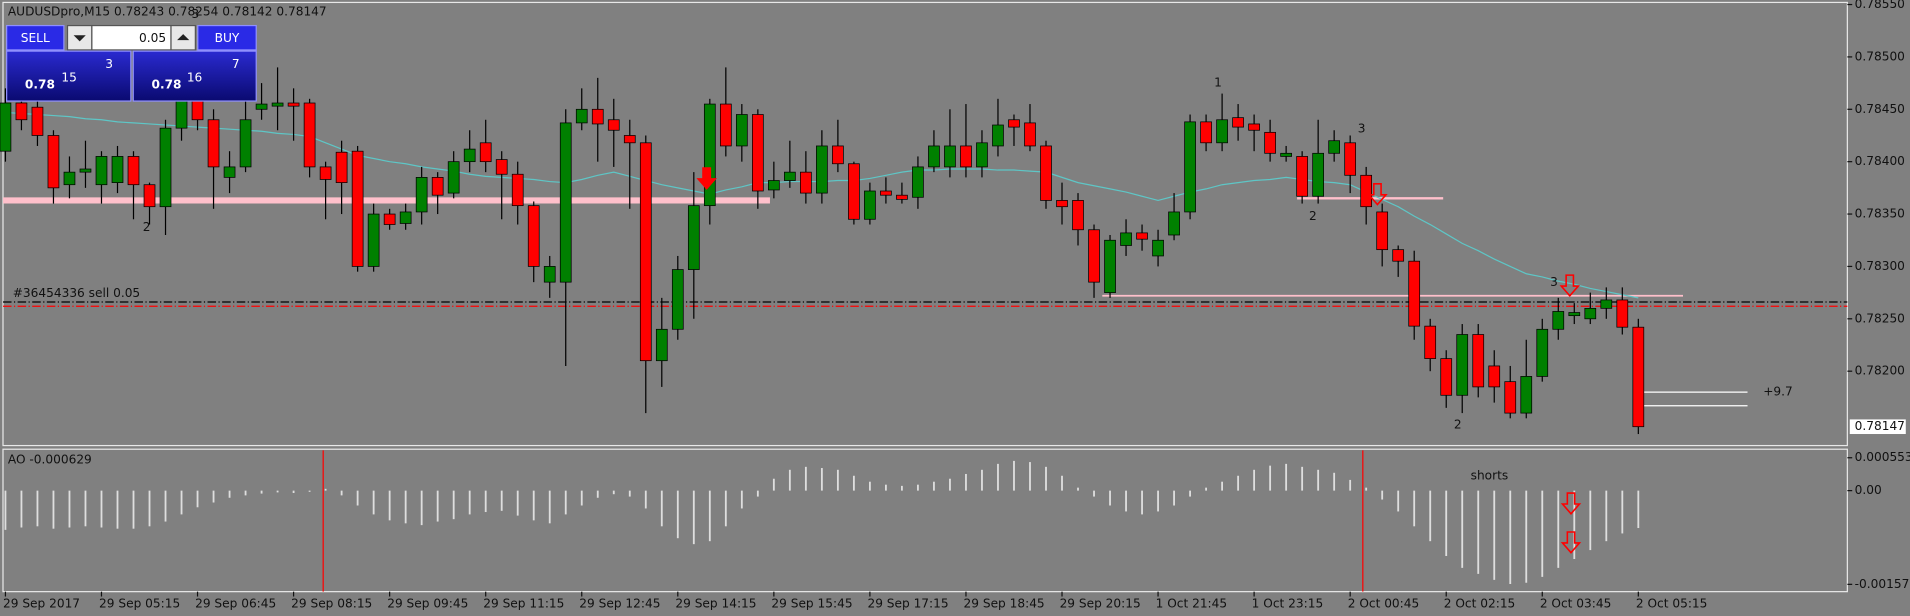 The image size is (1910, 616). What do you see at coordinates (139, 603) in the screenshot?
I see `x-tick-label: 29 Sep 05:15` at bounding box center [139, 603].